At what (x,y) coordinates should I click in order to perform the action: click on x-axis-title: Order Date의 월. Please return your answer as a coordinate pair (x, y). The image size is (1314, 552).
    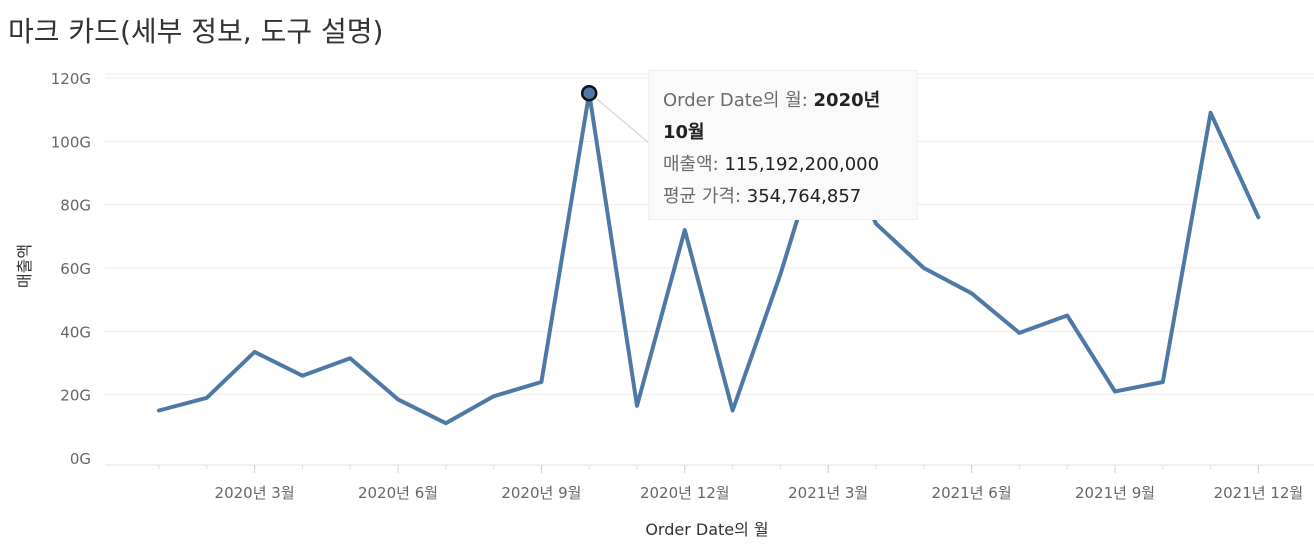
    Looking at the image, I should click on (706, 529).